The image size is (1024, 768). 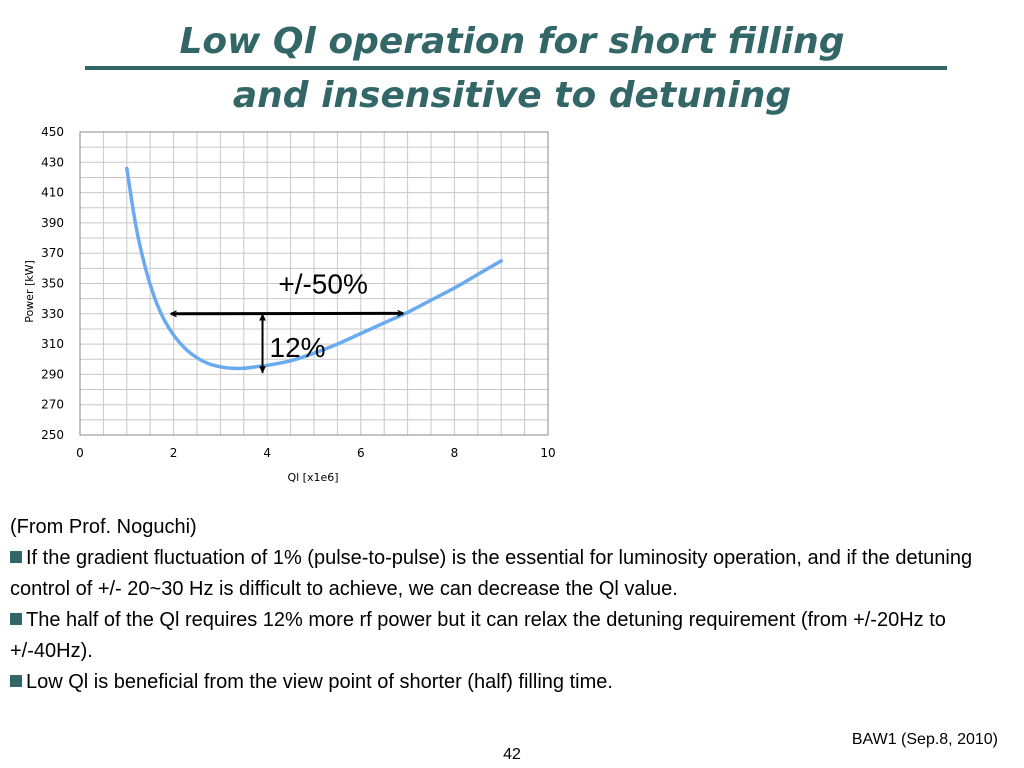 I want to click on x-tick-label: 8, so click(x=455, y=453).